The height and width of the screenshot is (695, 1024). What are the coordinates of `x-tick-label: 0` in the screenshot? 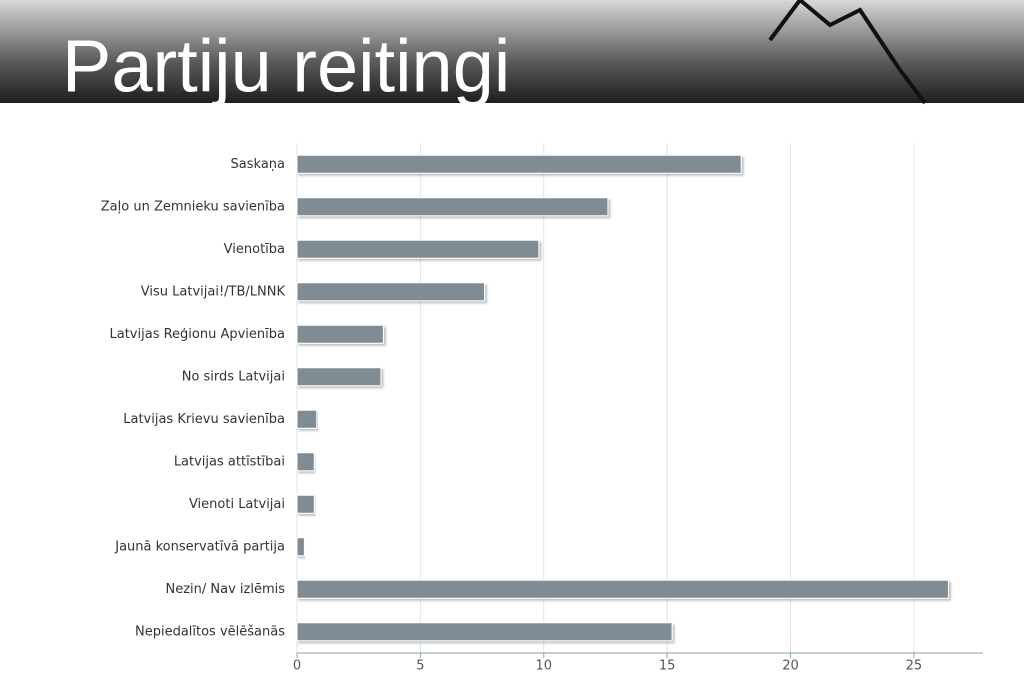 It's located at (297, 666).